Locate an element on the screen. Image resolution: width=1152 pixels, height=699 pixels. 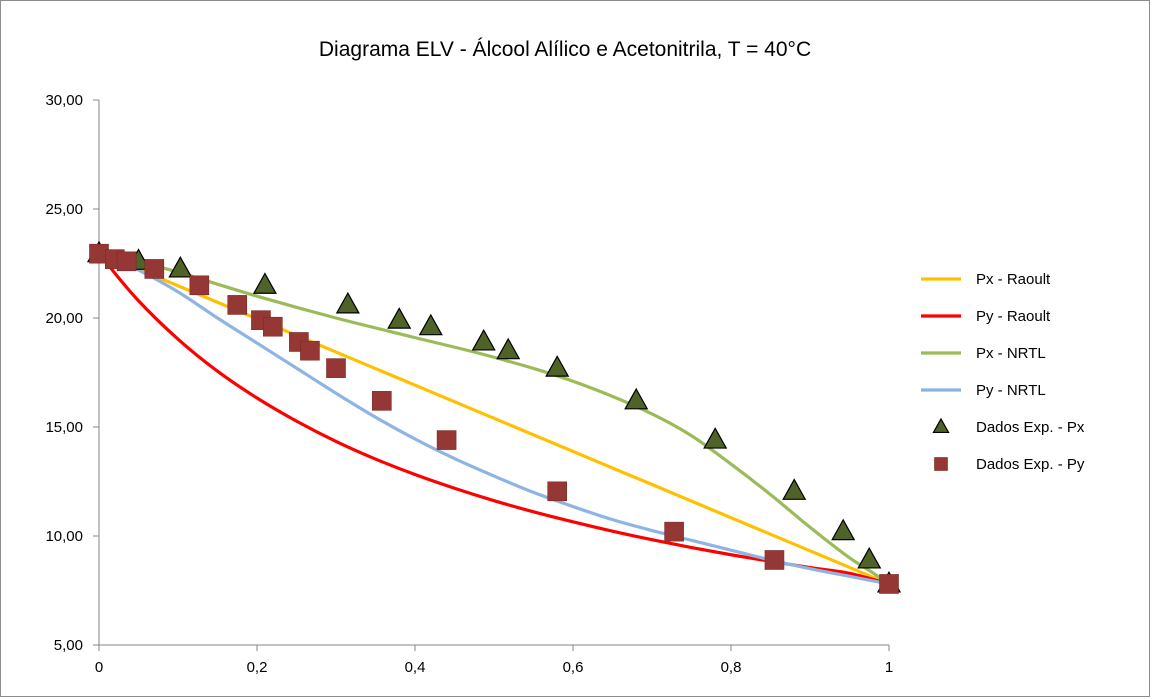
legend-label: Py - NRTL is located at coordinates (1011, 390).